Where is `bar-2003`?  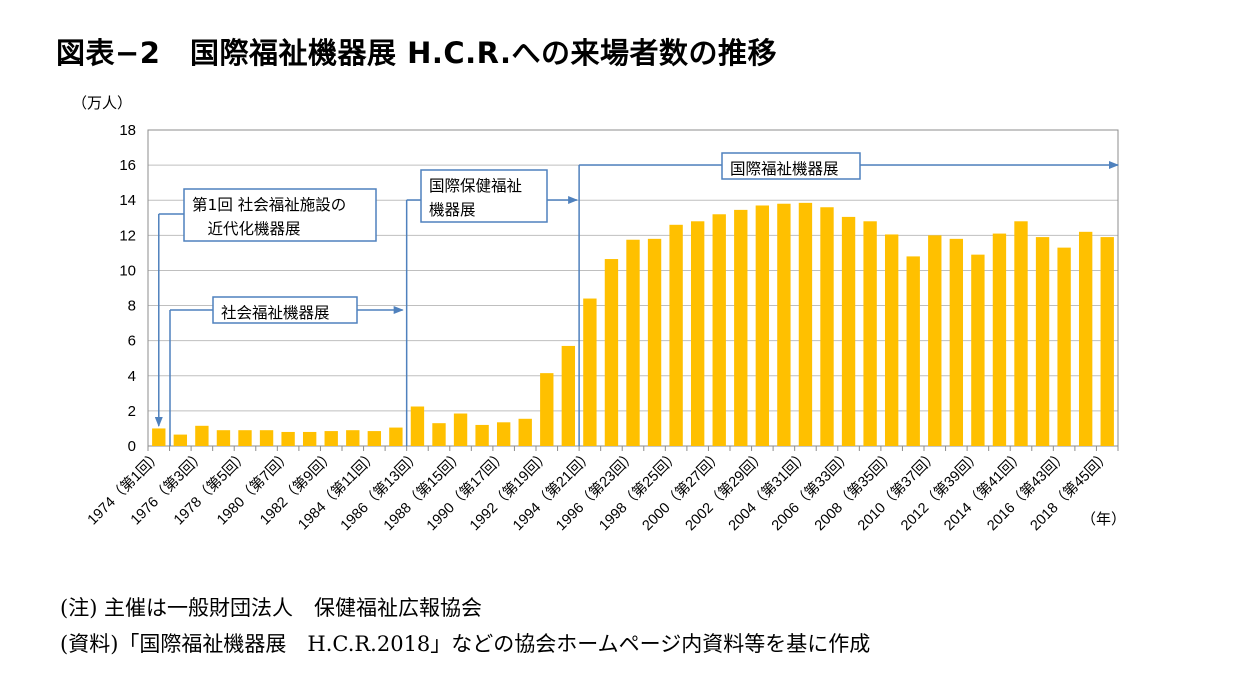 bar-2003 is located at coordinates (784, 324).